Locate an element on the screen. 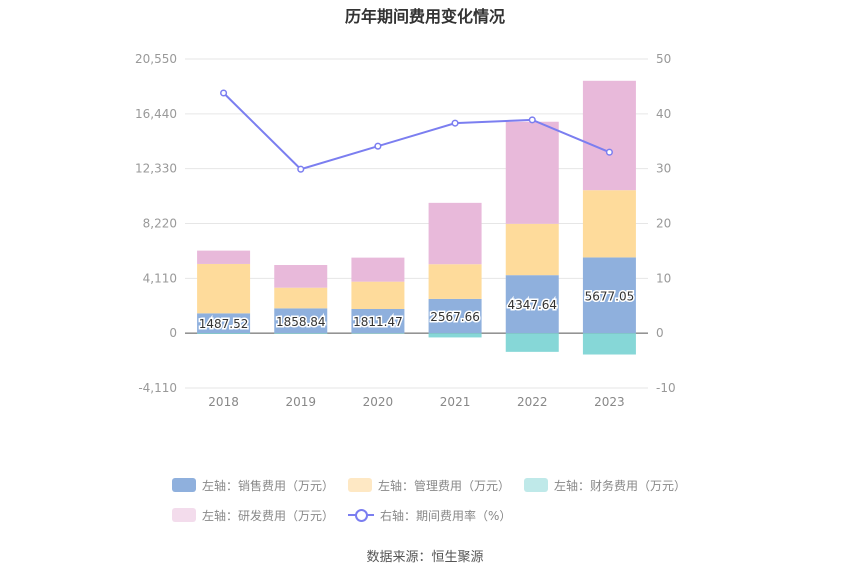 This screenshot has height=575, width=850. left-axis-tick-label: 12,330 is located at coordinates (156, 169).